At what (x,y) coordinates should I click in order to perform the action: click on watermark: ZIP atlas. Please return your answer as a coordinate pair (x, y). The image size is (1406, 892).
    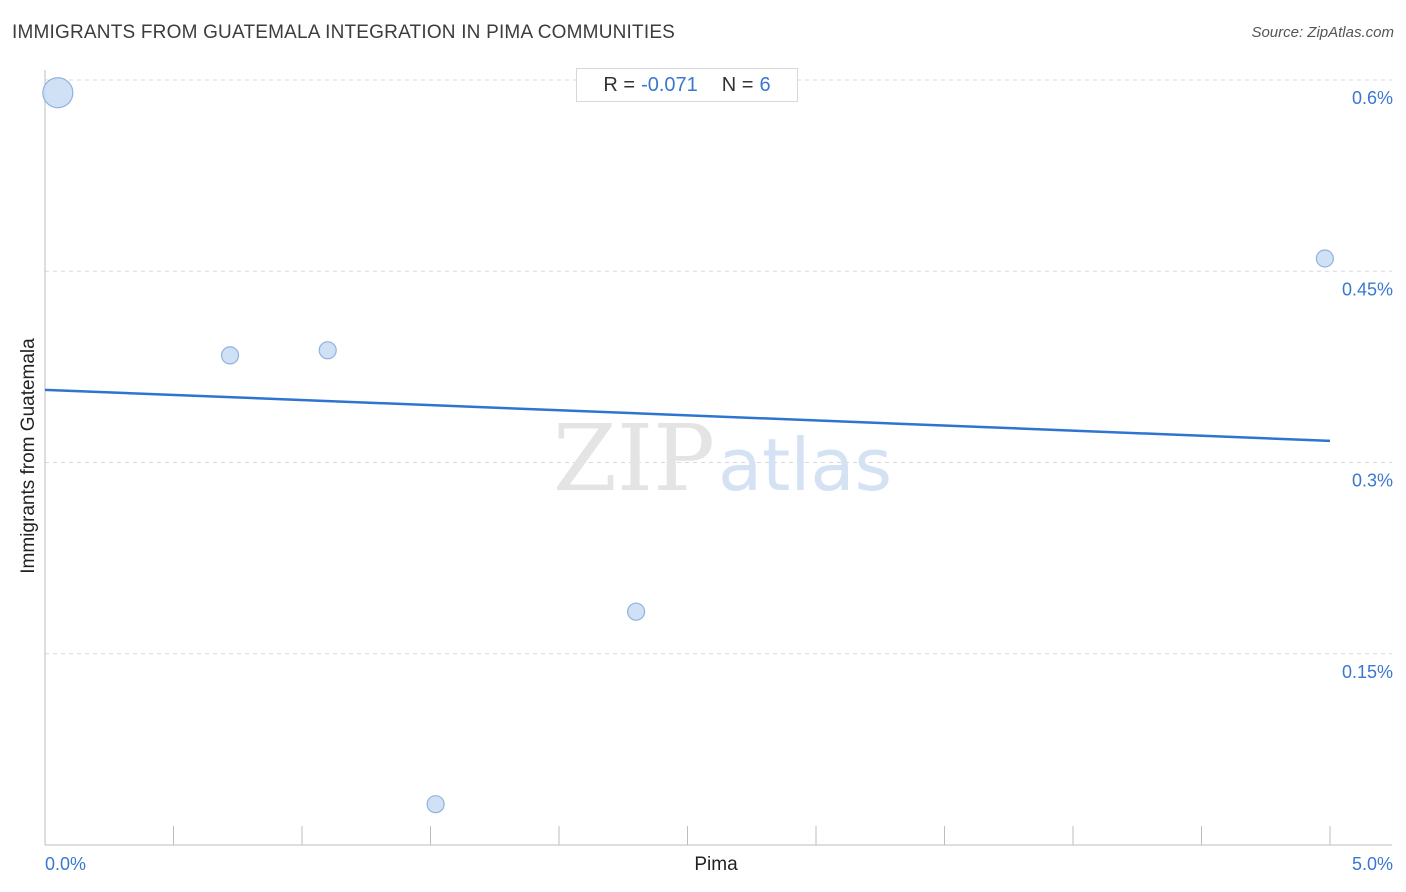
    Looking at the image, I should click on (722, 458).